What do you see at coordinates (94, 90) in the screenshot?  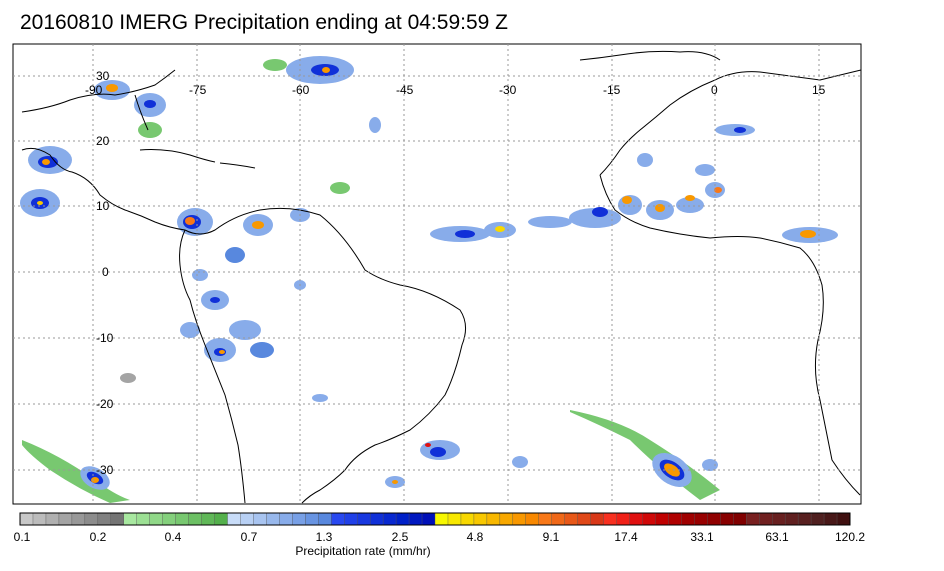 I see `lon-label: -90` at bounding box center [94, 90].